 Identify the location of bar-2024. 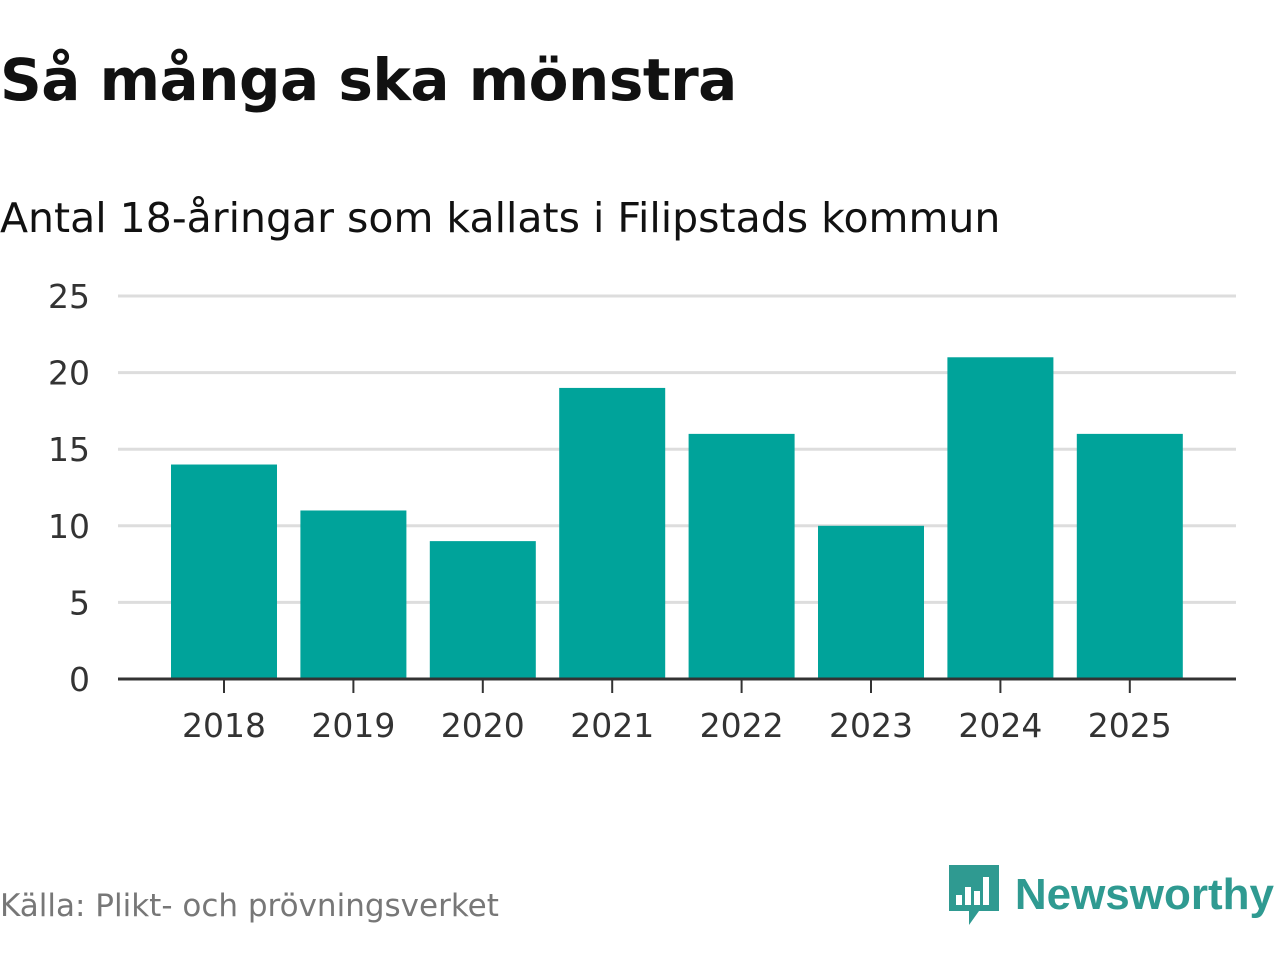
(1000, 518).